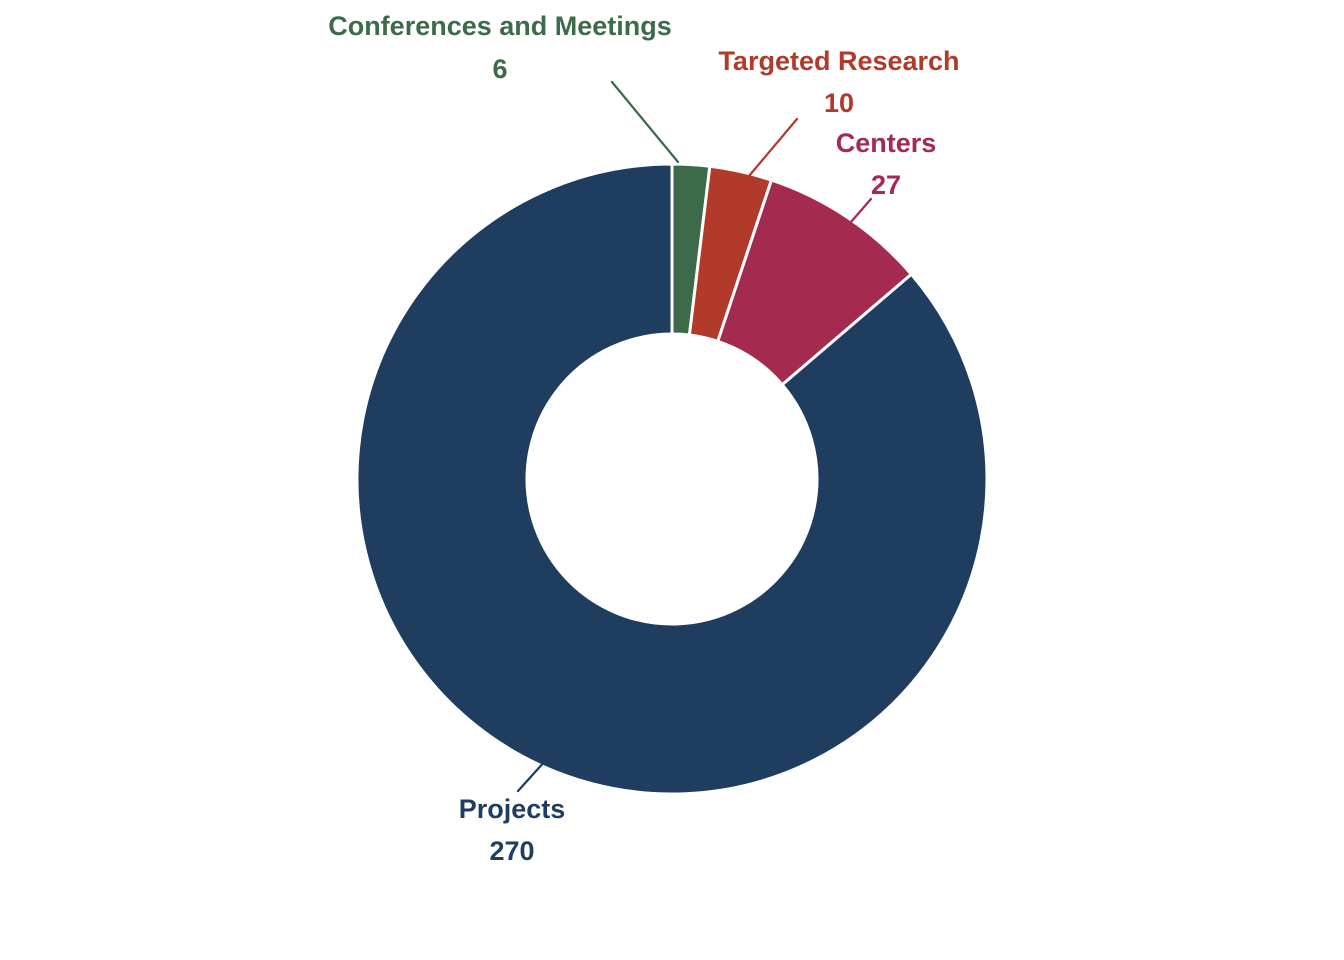 The width and height of the screenshot is (1344, 960). Describe the element at coordinates (773, 147) in the screenshot. I see `leader-line-targeted-research` at that location.